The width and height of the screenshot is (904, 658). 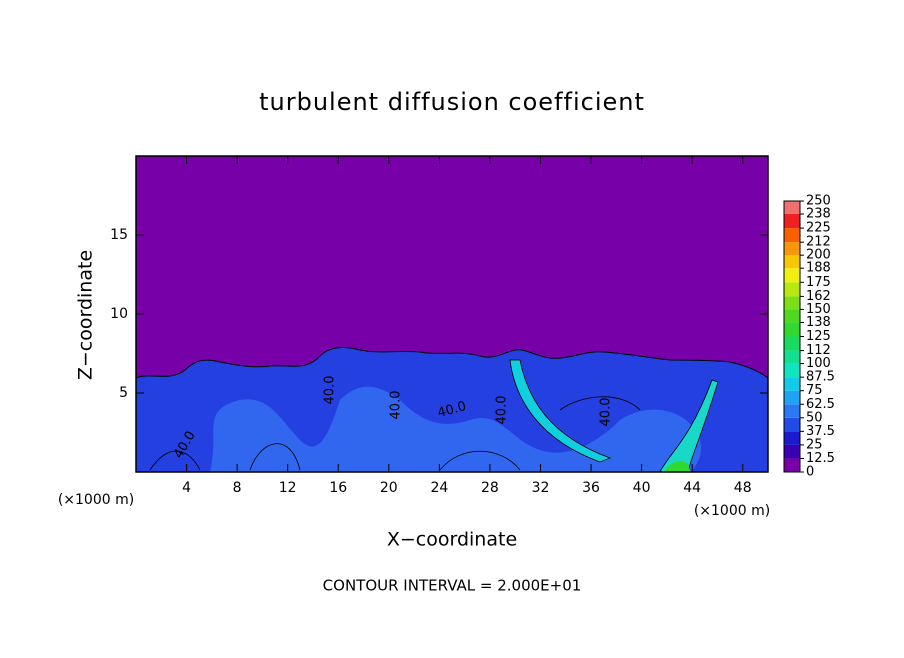 What do you see at coordinates (818, 322) in the screenshot?
I see `colorbar-label: 138` at bounding box center [818, 322].